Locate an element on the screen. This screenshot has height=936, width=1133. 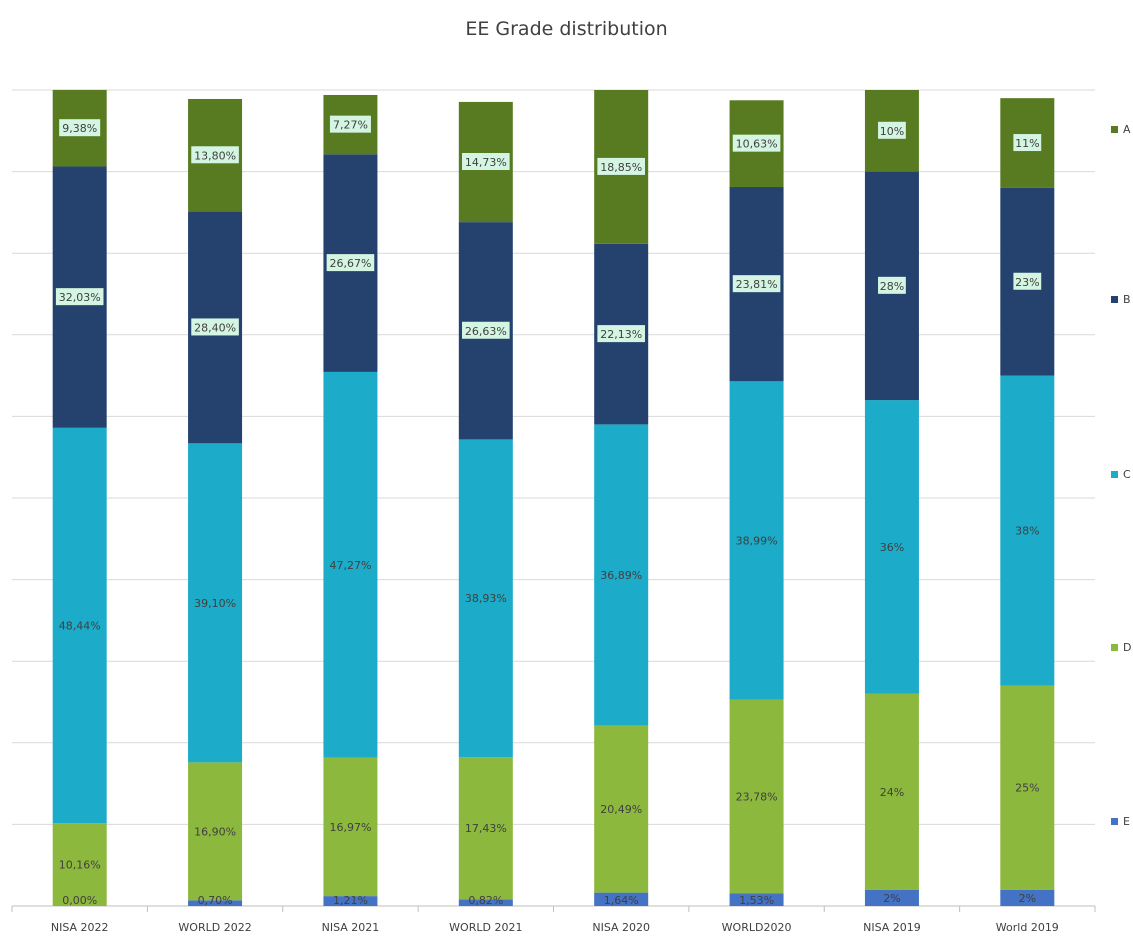
data-label-e: 1,64% is located at coordinates (621, 900).